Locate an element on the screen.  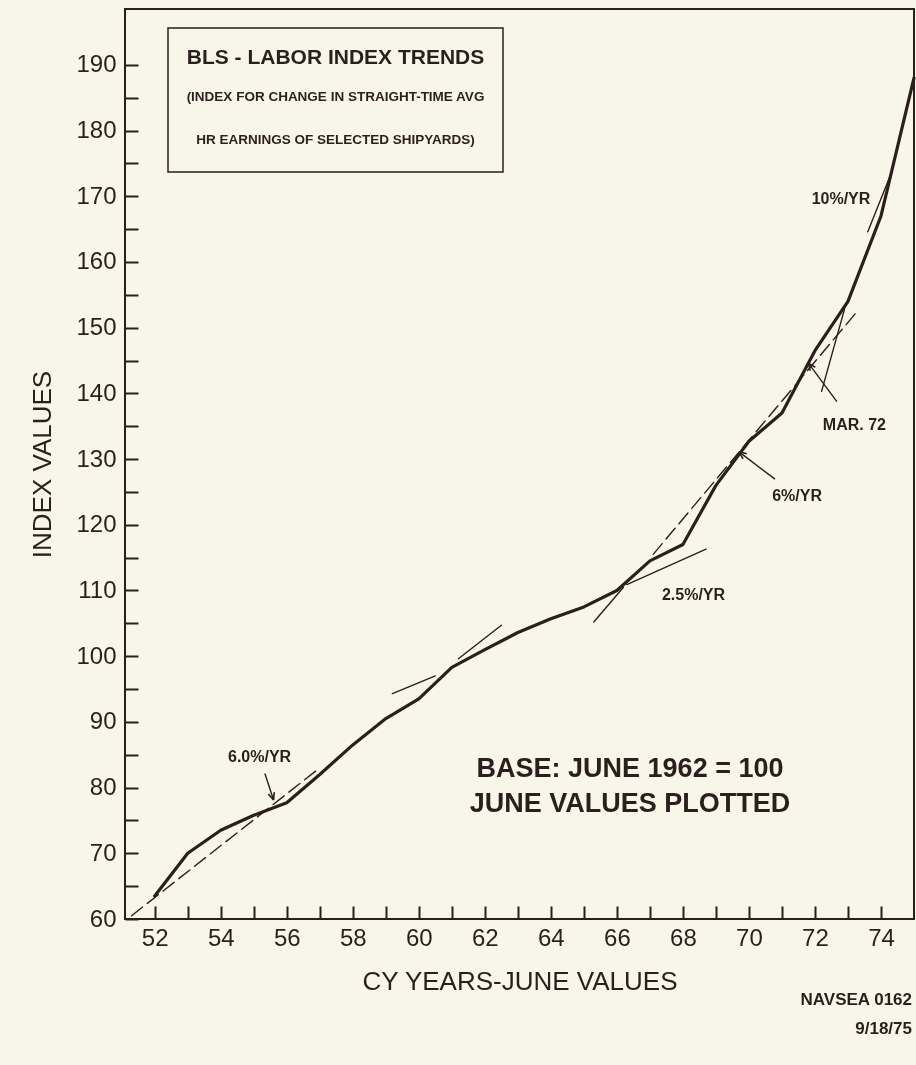
annotation: MAR. 72 is located at coordinates (854, 425).